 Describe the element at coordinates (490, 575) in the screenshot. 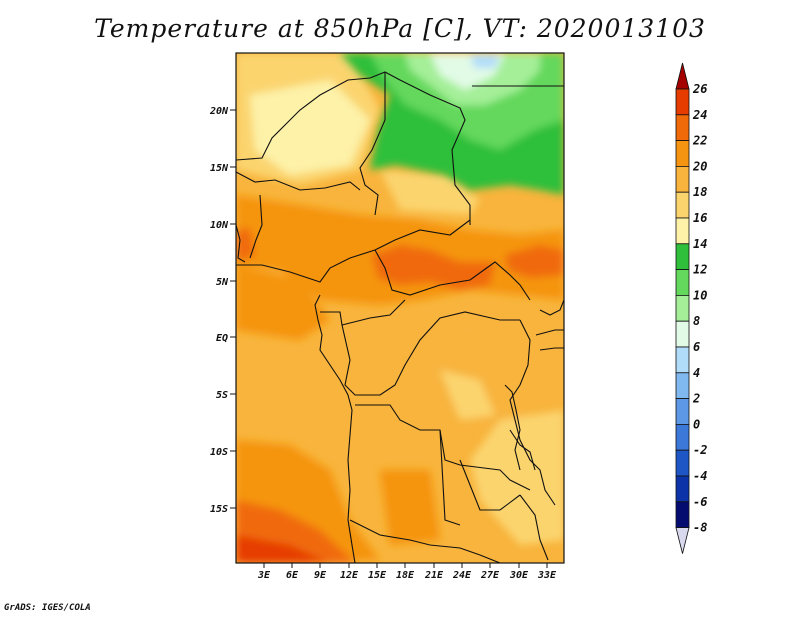

I see `lon-label: 27E` at that location.